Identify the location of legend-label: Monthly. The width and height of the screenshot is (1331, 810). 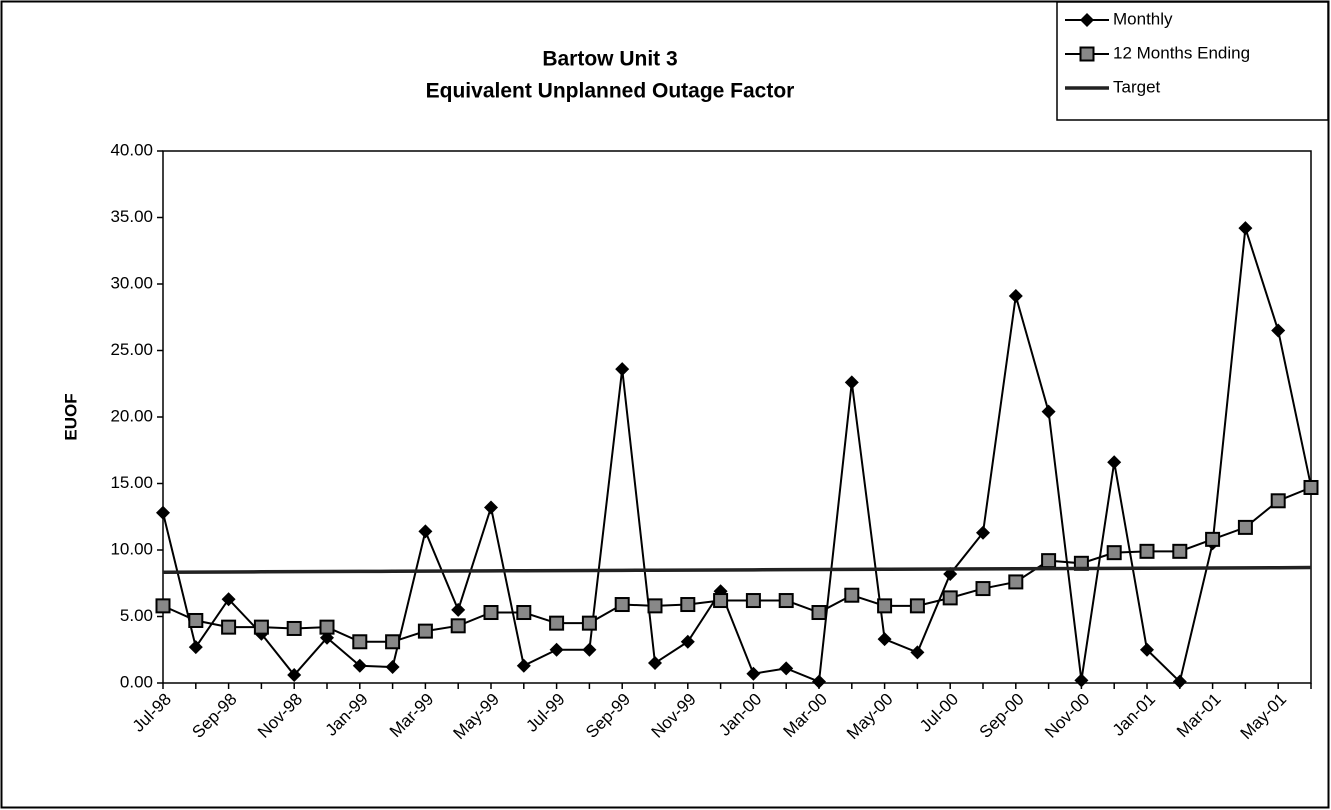
(1143, 18).